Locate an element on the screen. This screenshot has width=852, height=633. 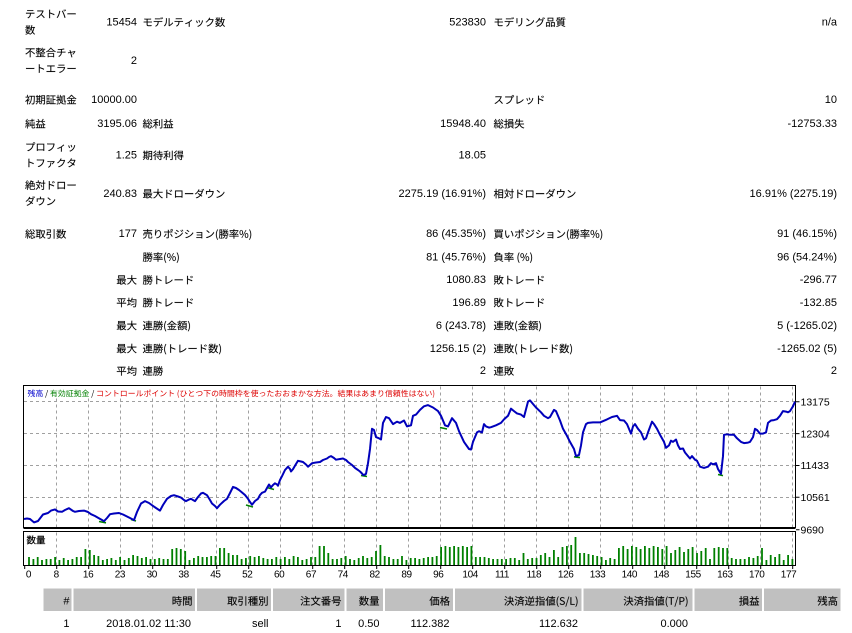
svg-text: 240.83 is located at coordinates (120, 194).